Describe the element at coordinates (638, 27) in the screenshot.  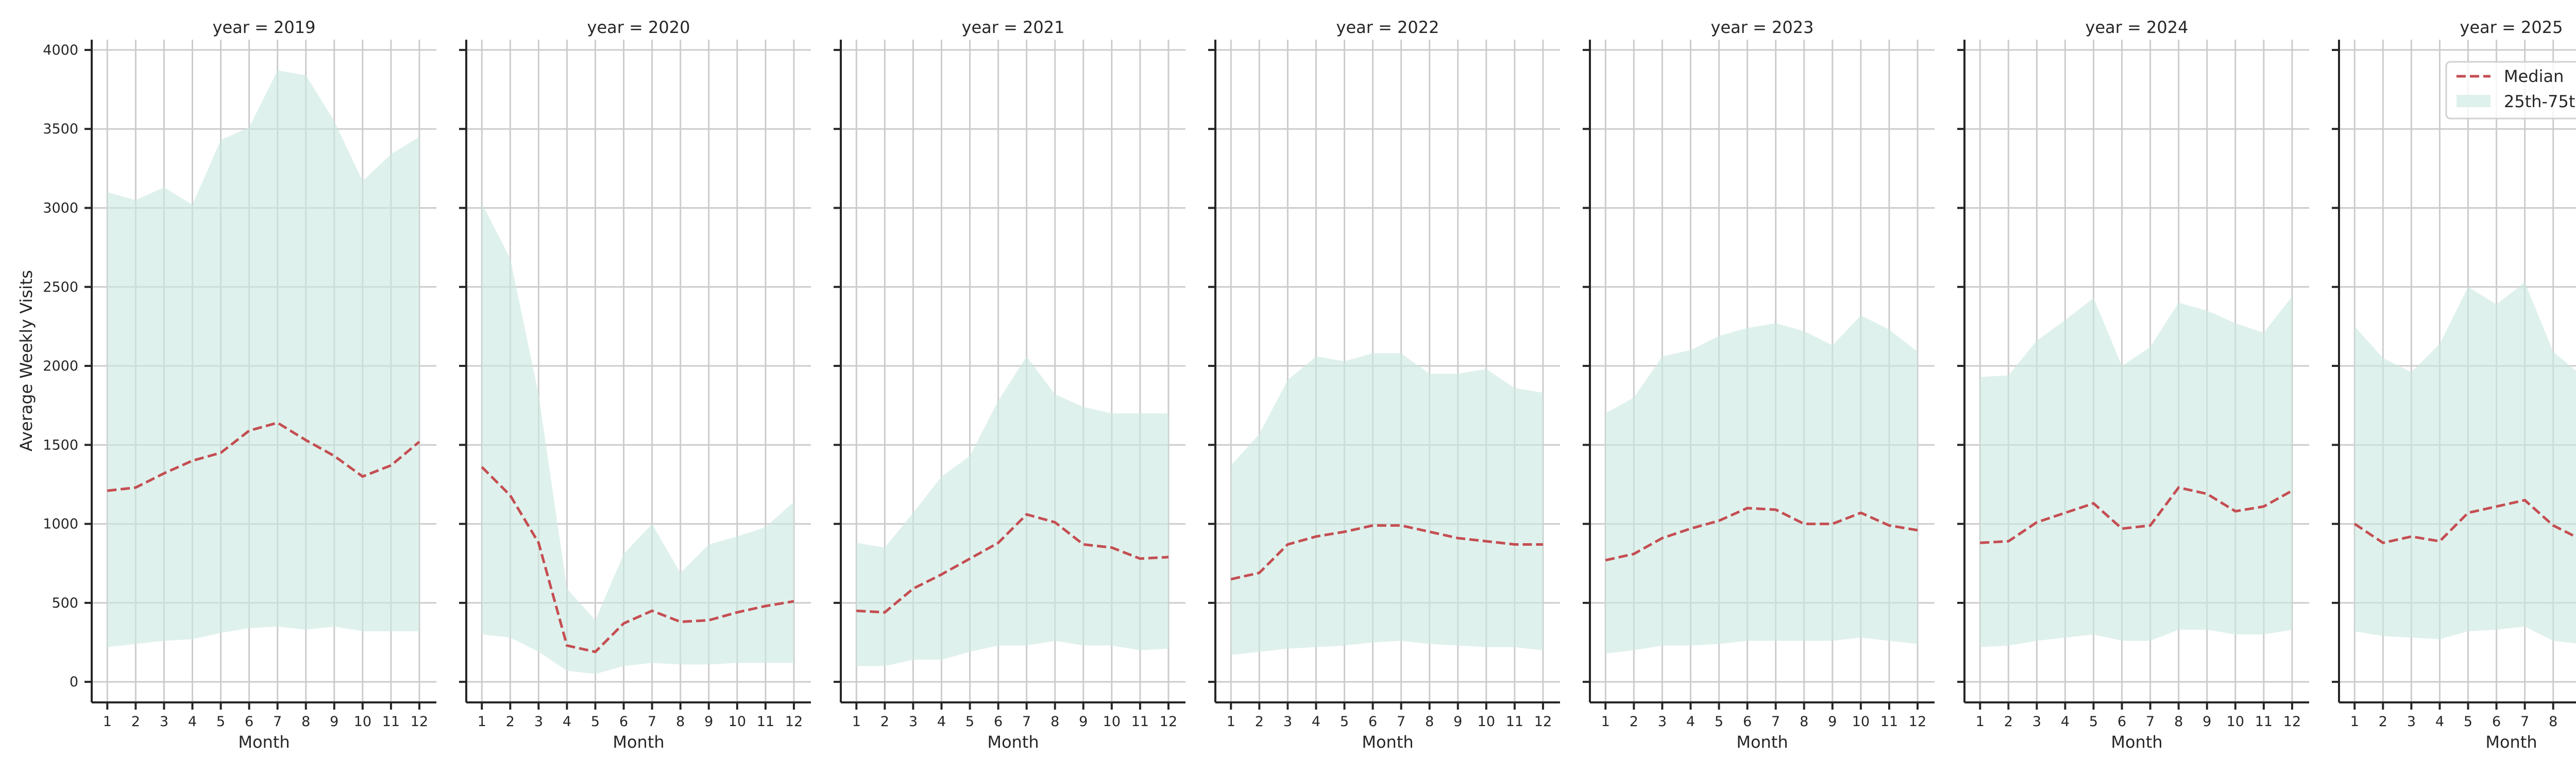
I see `panel-title: year = 2020` at that location.